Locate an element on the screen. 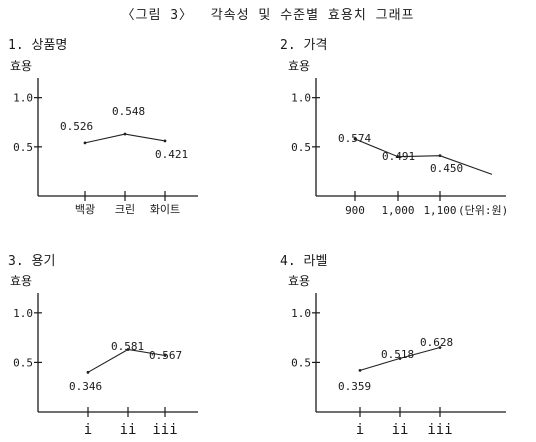 This screenshot has width=536, height=442. y-tick-label-1-2: 0.5 is located at coordinates (23, 147).